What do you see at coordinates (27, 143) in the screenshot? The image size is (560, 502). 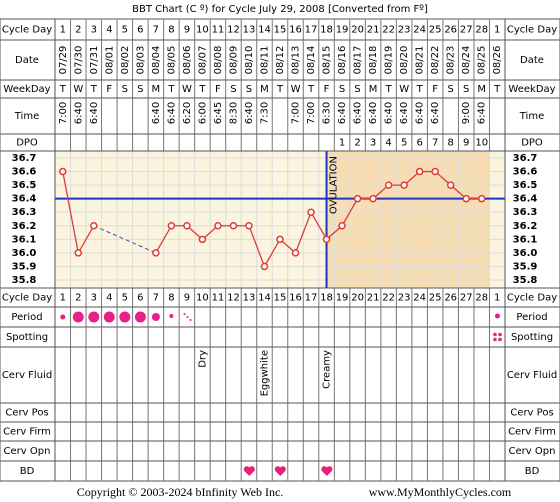 I see `row-label: DPO` at bounding box center [27, 143].